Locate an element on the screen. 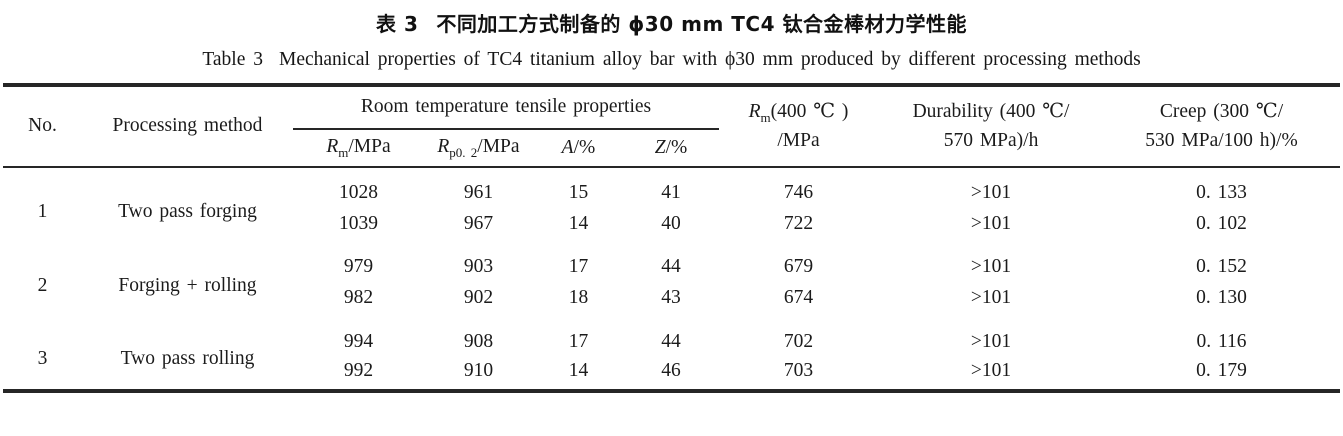  cell-no: 1 is located at coordinates (42, 211).